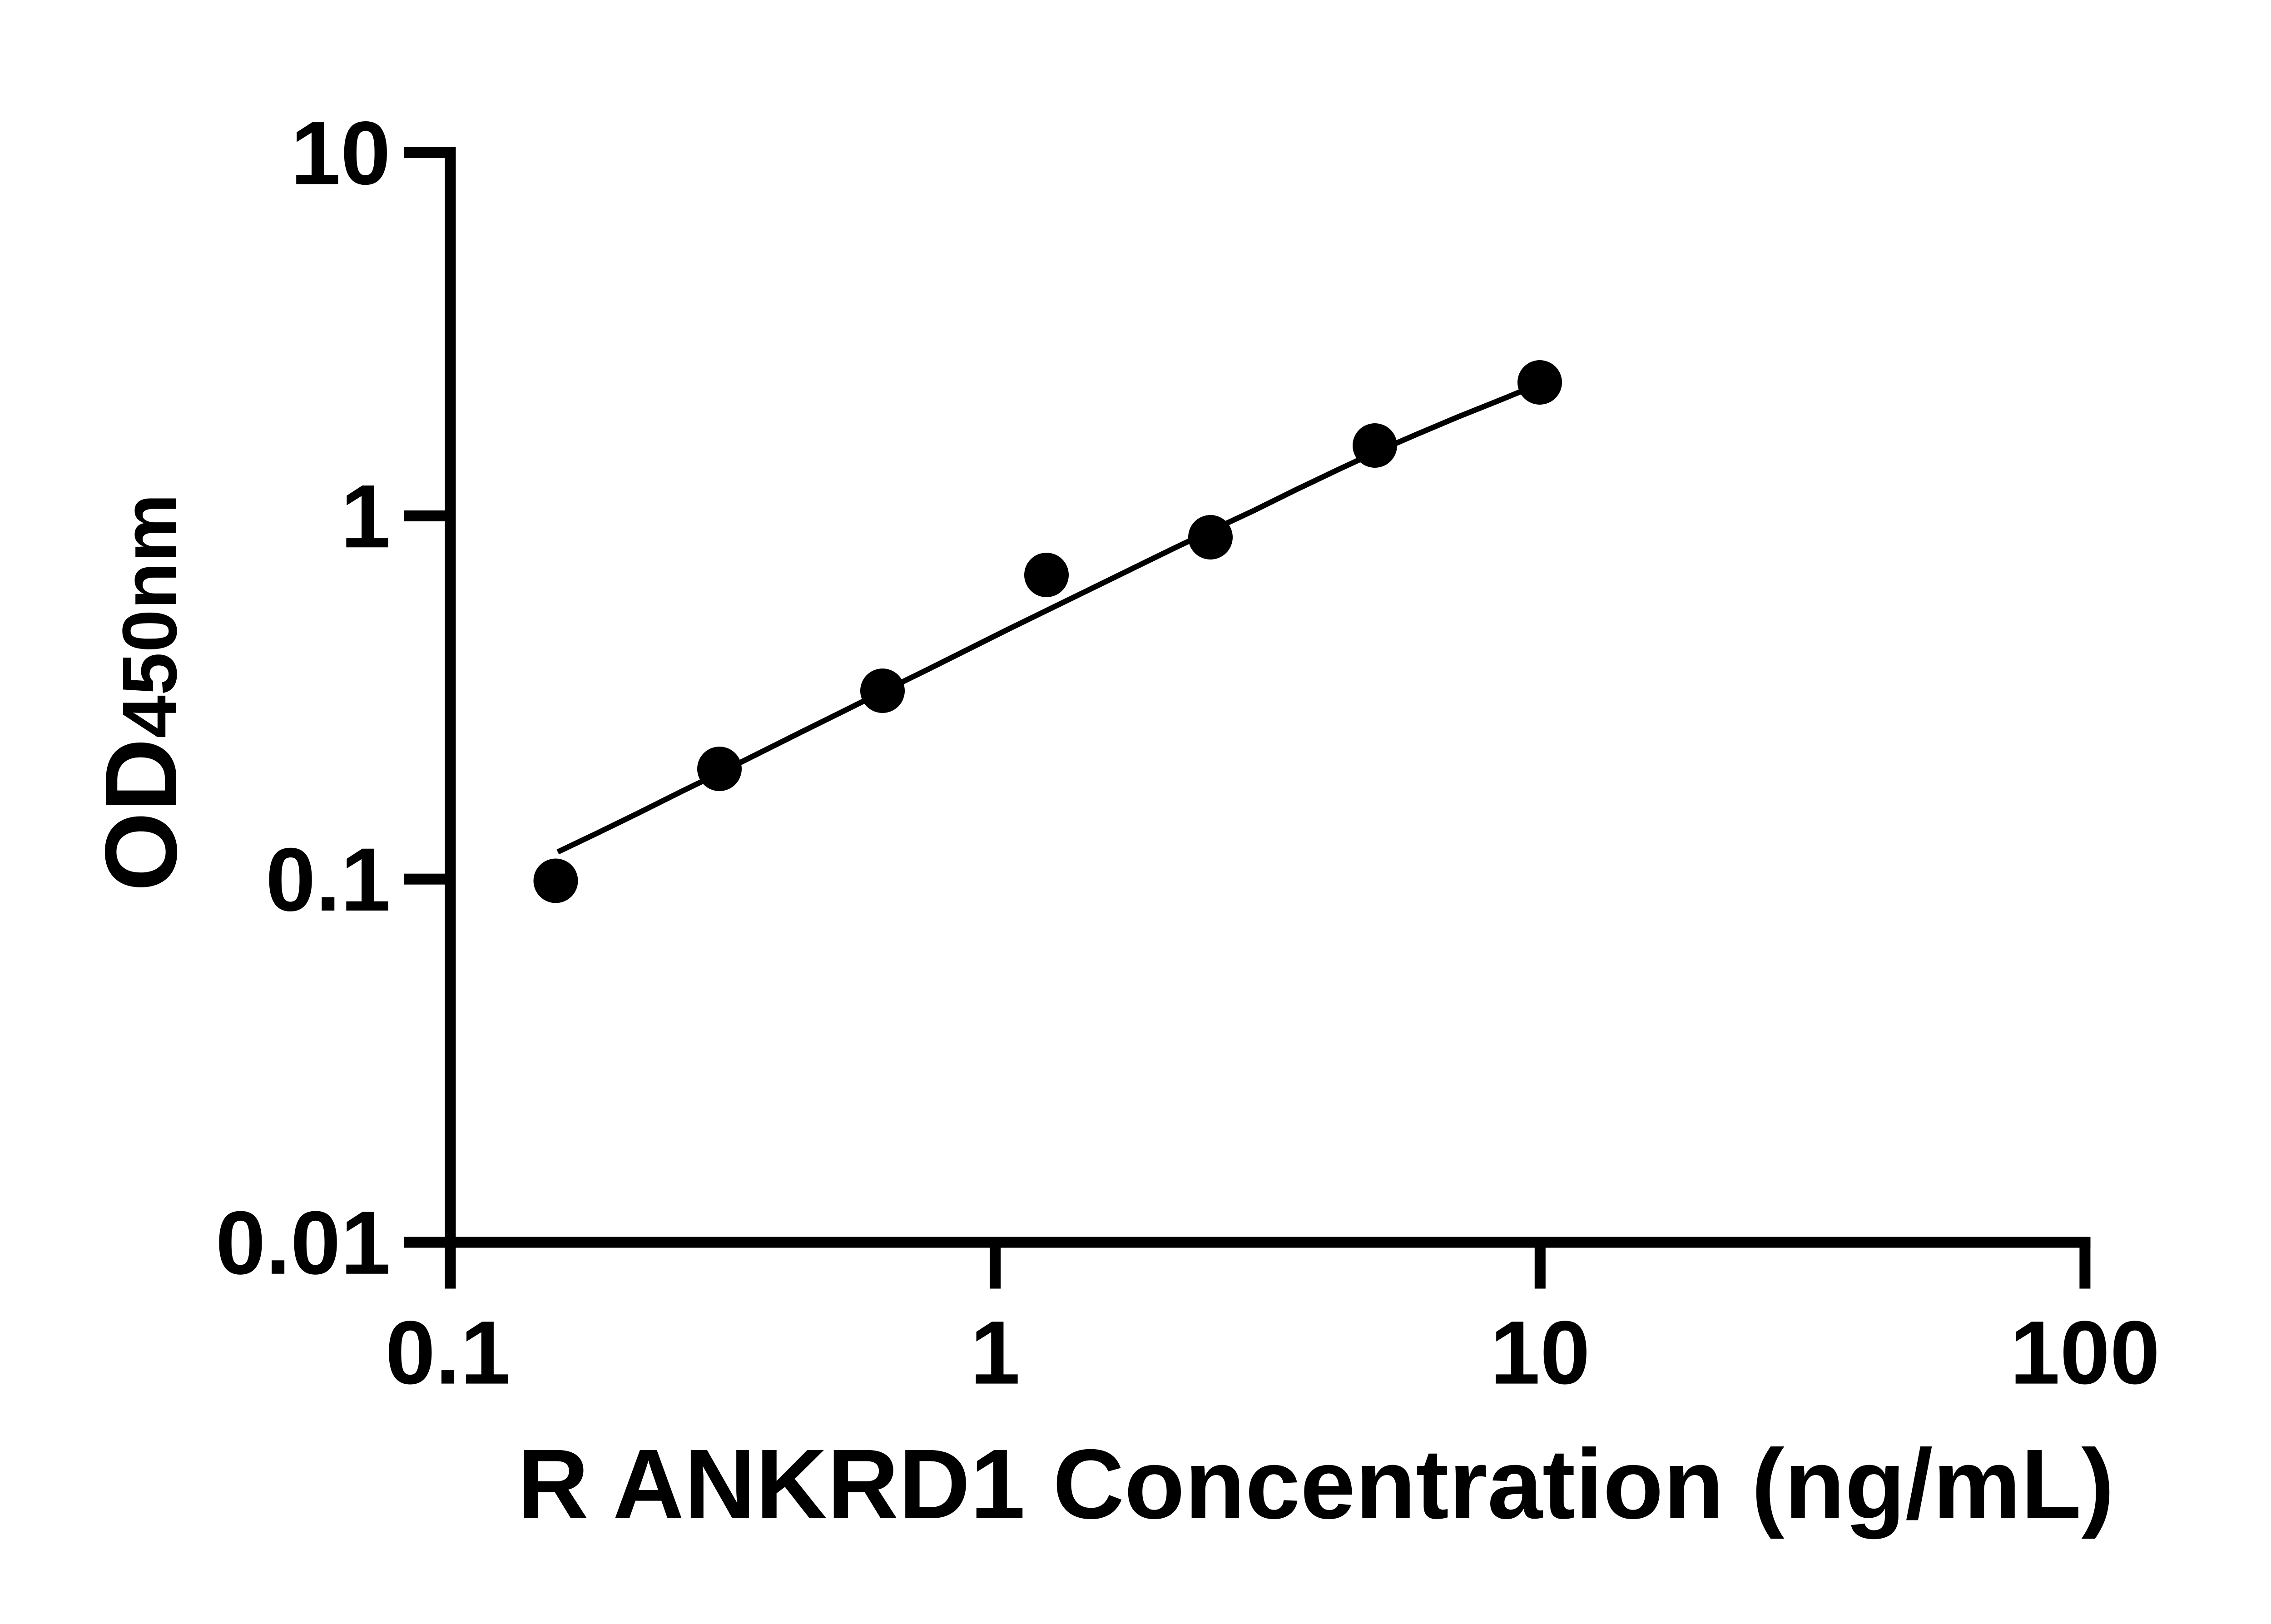 This screenshot has width=2271, height=1624. Describe the element at coordinates (141, 692) in the screenshot. I see `svg-text: OD450nm` at that location.